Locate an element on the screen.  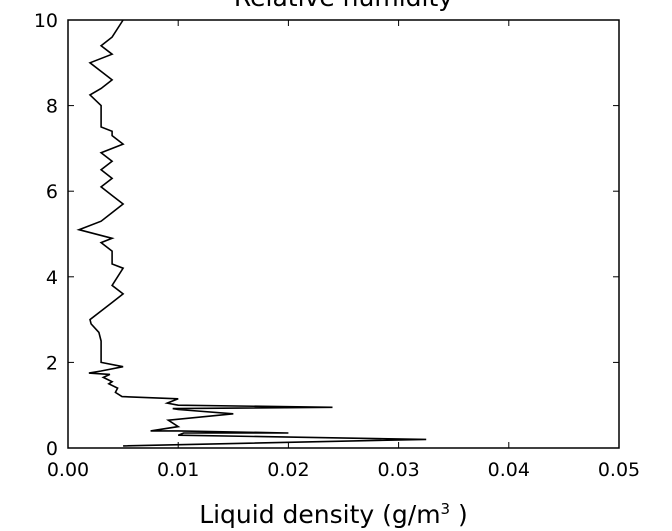
x-tick-label-2: 0.02 is located at coordinates (288, 470).